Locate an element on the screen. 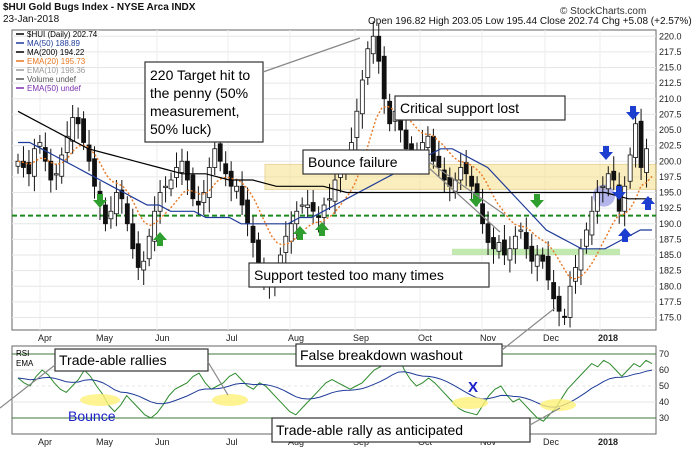 The width and height of the screenshot is (700, 455). annotation-false-breakdown: False breakdown washout is located at coordinates (381, 355).